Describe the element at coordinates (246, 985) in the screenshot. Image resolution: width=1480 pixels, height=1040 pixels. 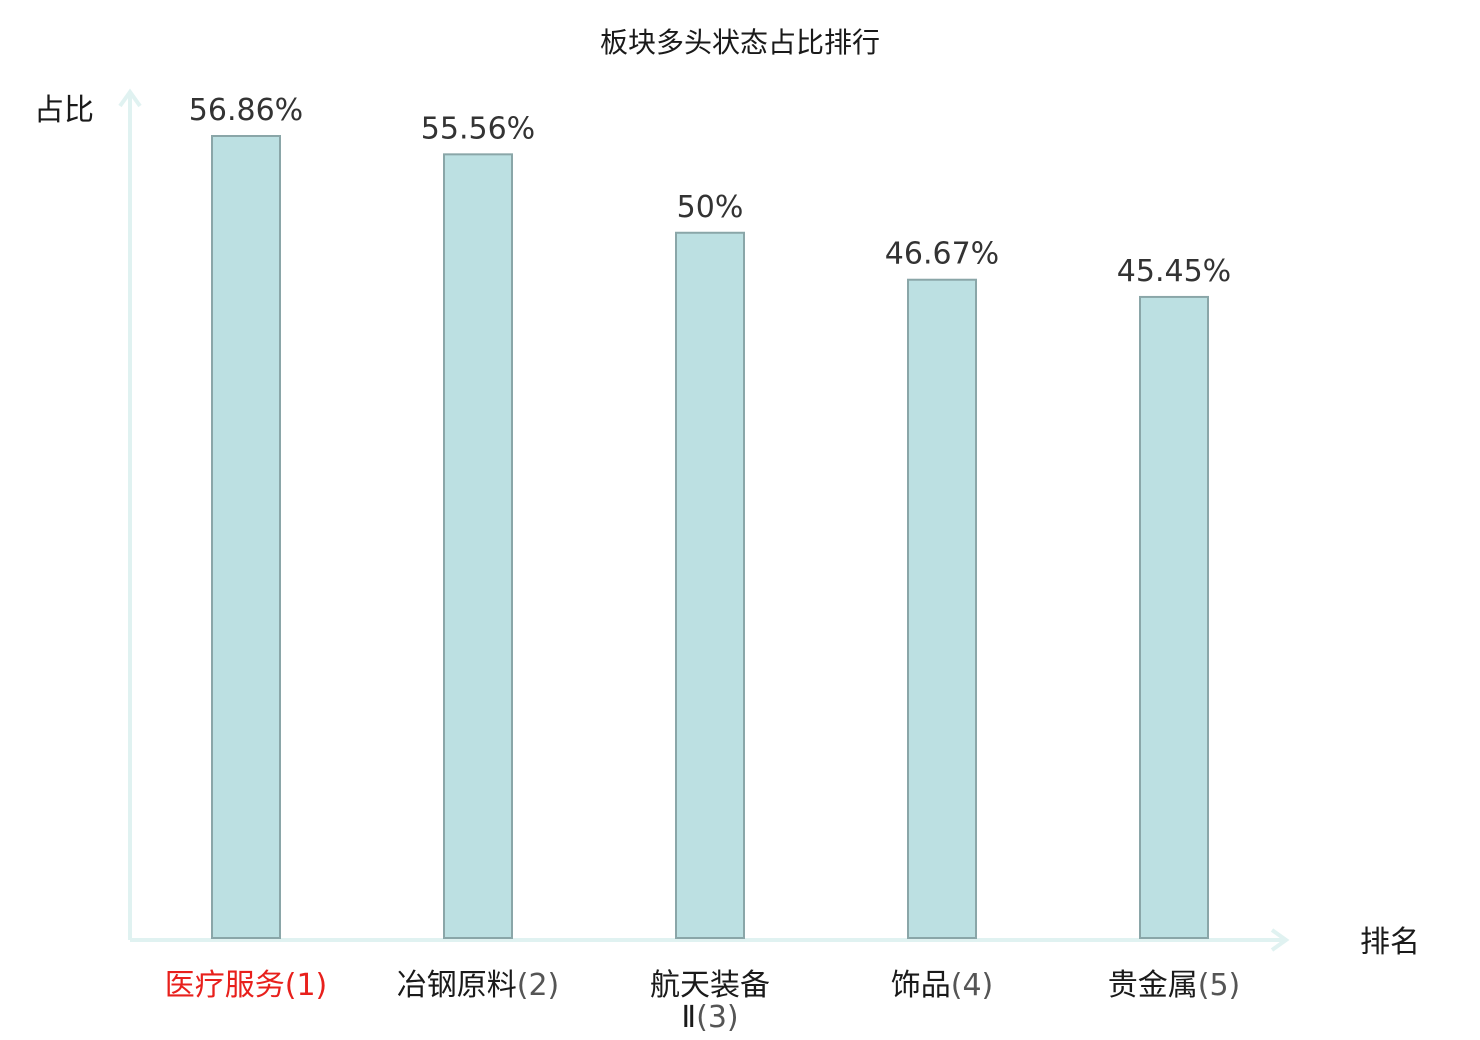
I see `category-label-1: 医疗服务(1)` at that location.